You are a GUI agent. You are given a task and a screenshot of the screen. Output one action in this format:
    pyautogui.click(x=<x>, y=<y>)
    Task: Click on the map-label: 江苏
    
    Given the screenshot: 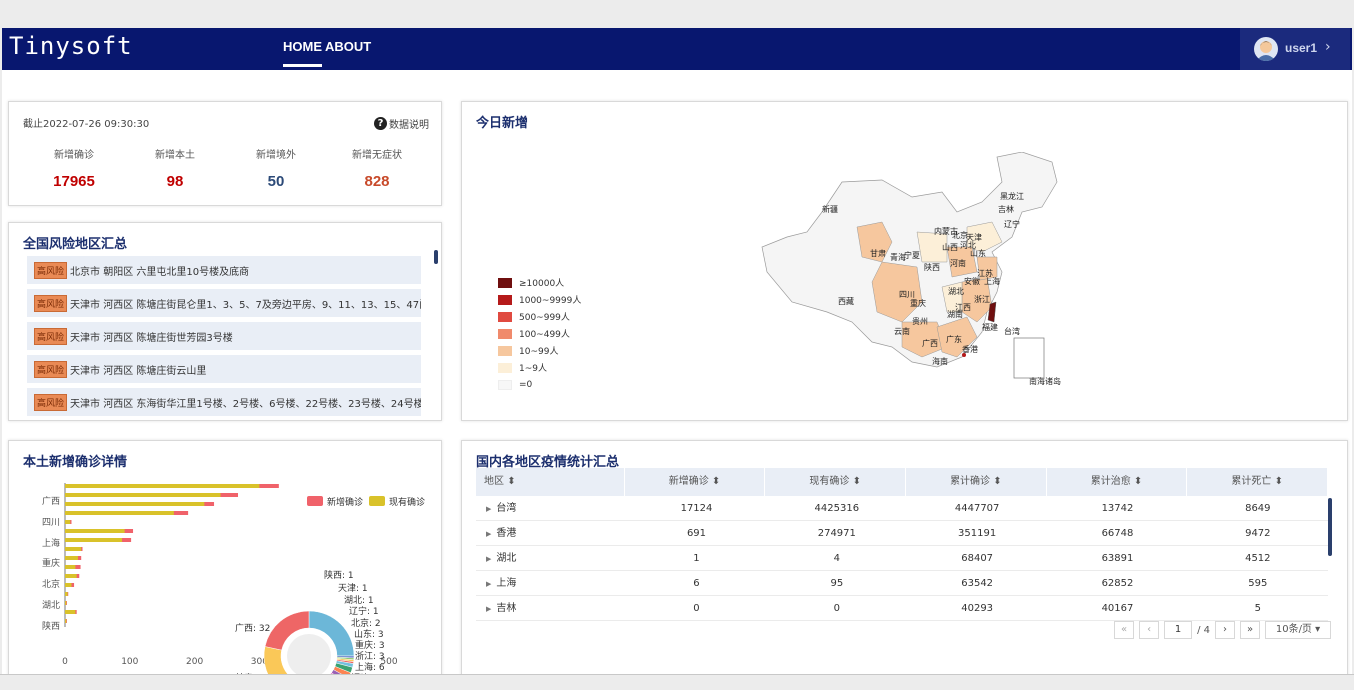 What is the action you would take?
    pyautogui.click(x=985, y=273)
    